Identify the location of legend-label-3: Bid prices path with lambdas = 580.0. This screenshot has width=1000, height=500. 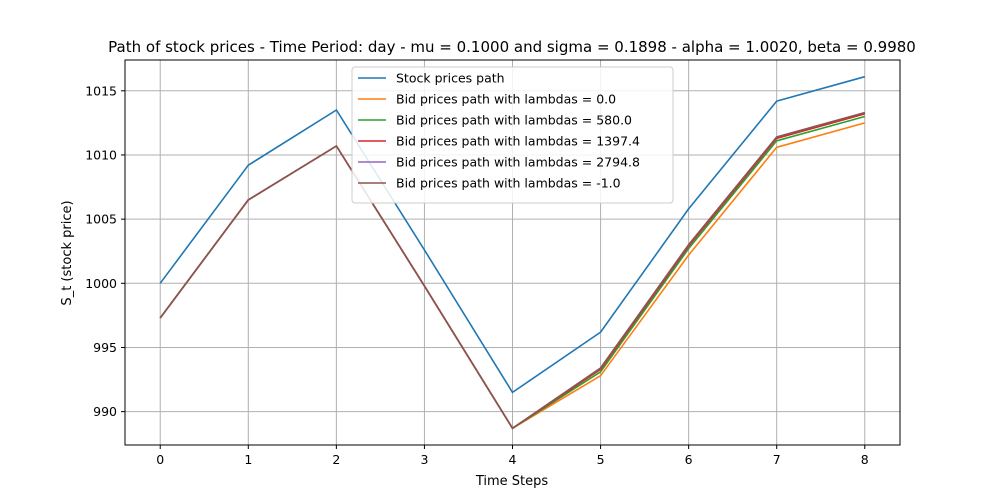
(514, 120).